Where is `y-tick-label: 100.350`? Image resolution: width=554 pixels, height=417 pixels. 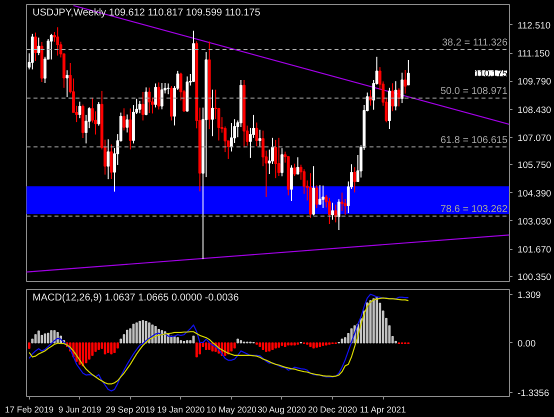 y-tick-label: 100.350 is located at coordinates (535, 277).